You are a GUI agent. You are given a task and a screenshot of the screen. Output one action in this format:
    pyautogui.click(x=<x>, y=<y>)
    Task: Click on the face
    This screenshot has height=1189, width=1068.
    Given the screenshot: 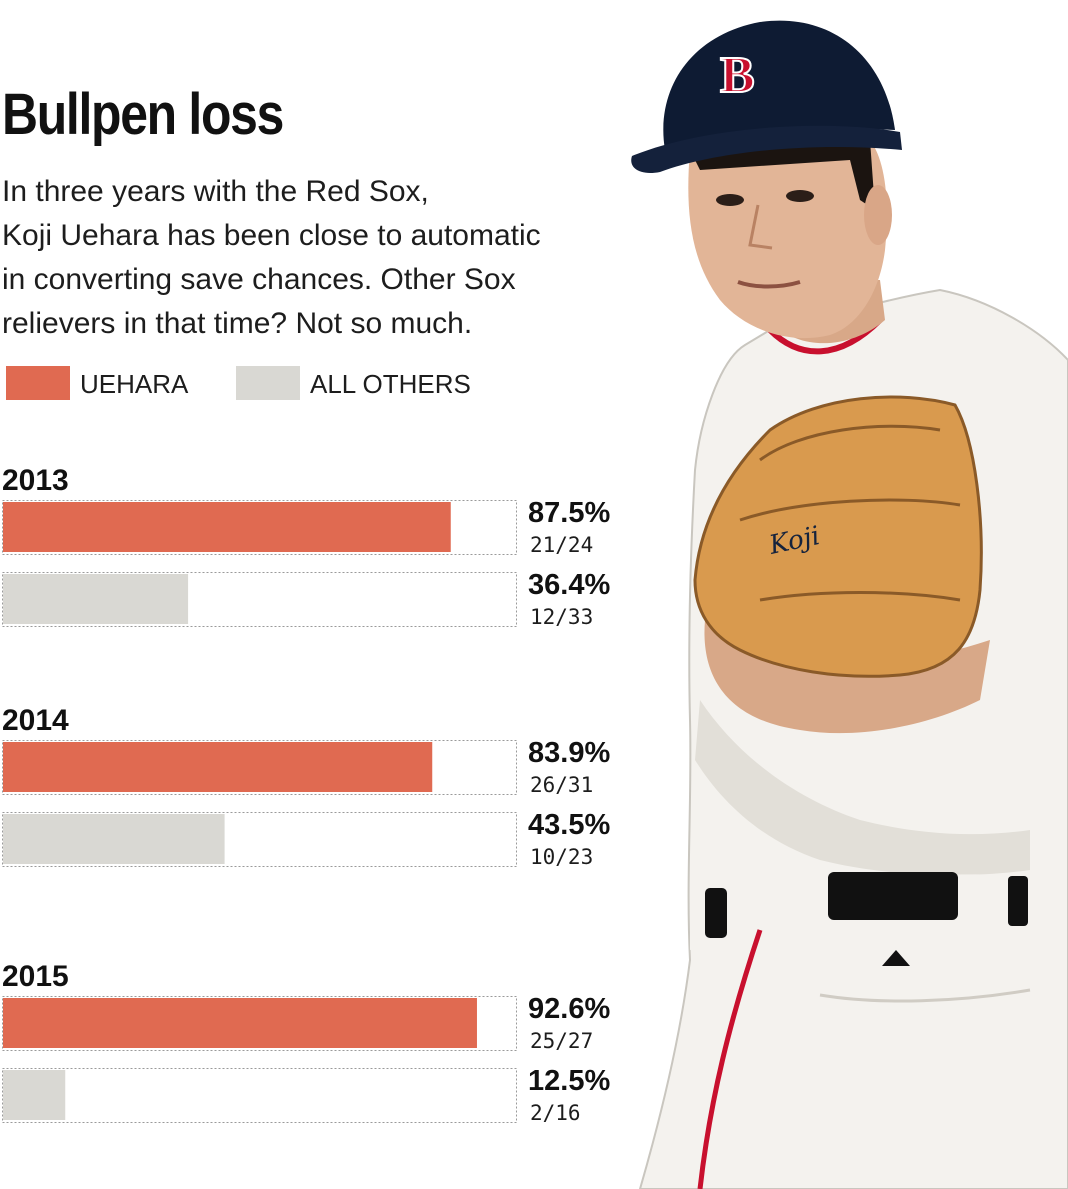 What is the action you would take?
    pyautogui.click(x=787, y=239)
    